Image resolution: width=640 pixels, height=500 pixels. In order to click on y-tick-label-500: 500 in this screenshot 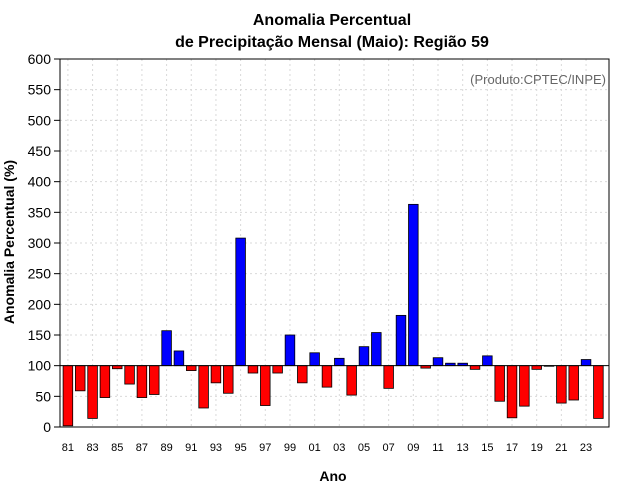, I will do `click(40, 120)`.